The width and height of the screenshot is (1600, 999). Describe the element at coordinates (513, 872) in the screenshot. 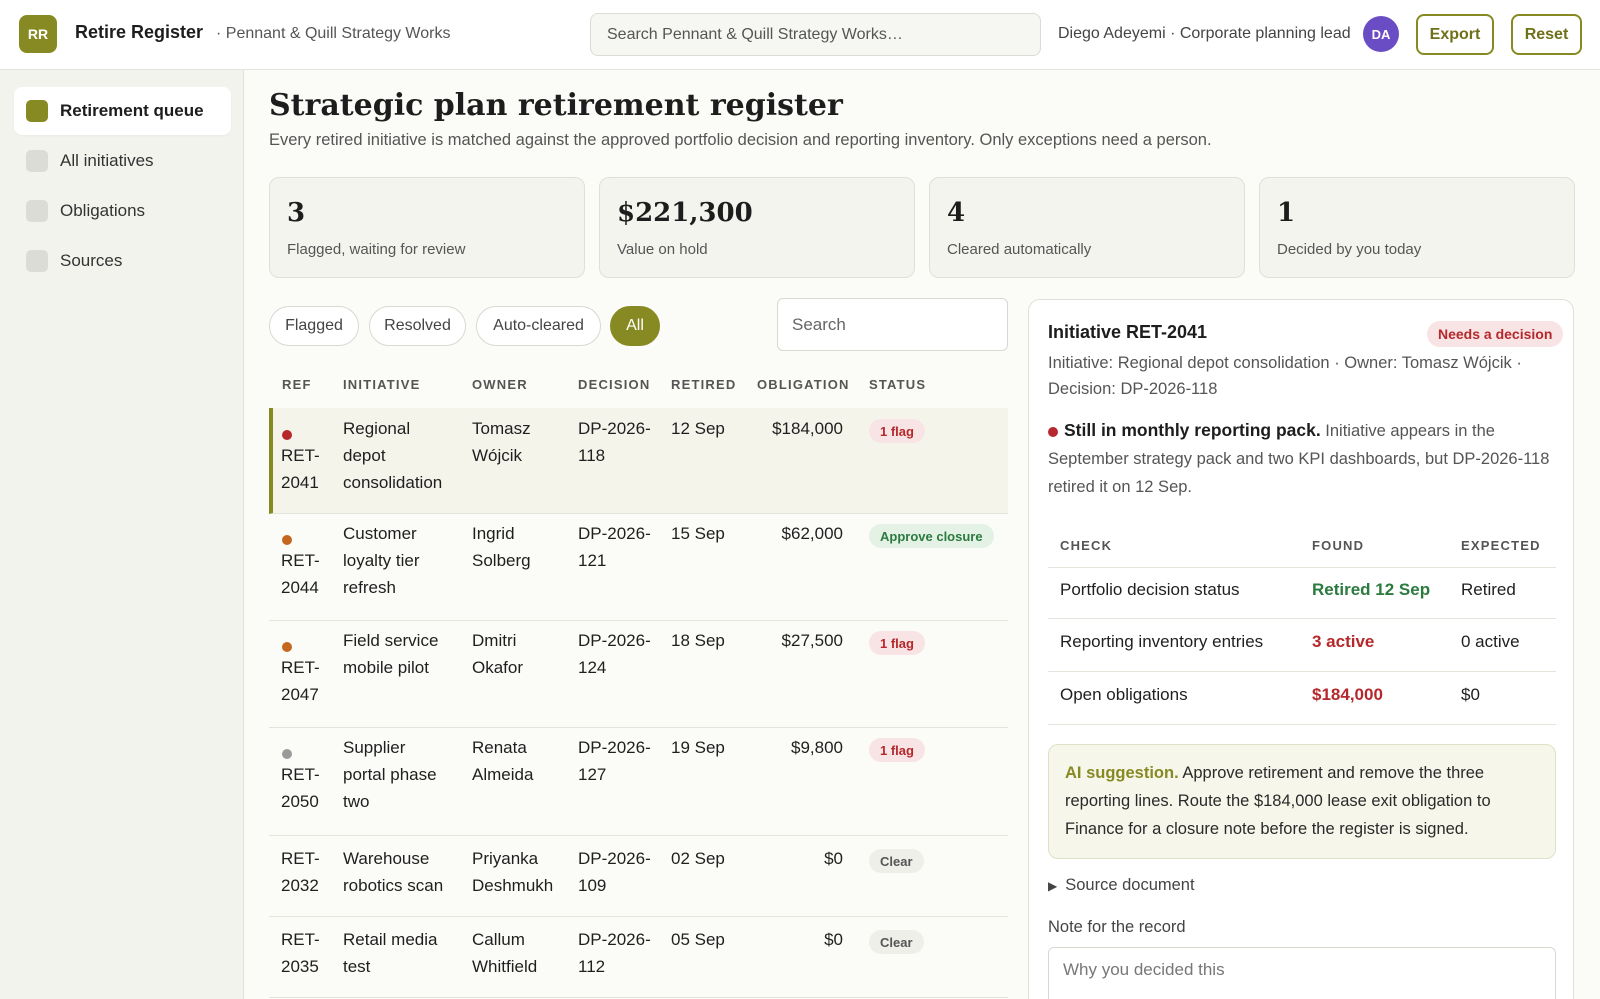

I see `row-owner: Priyanka Deshmukh` at that location.